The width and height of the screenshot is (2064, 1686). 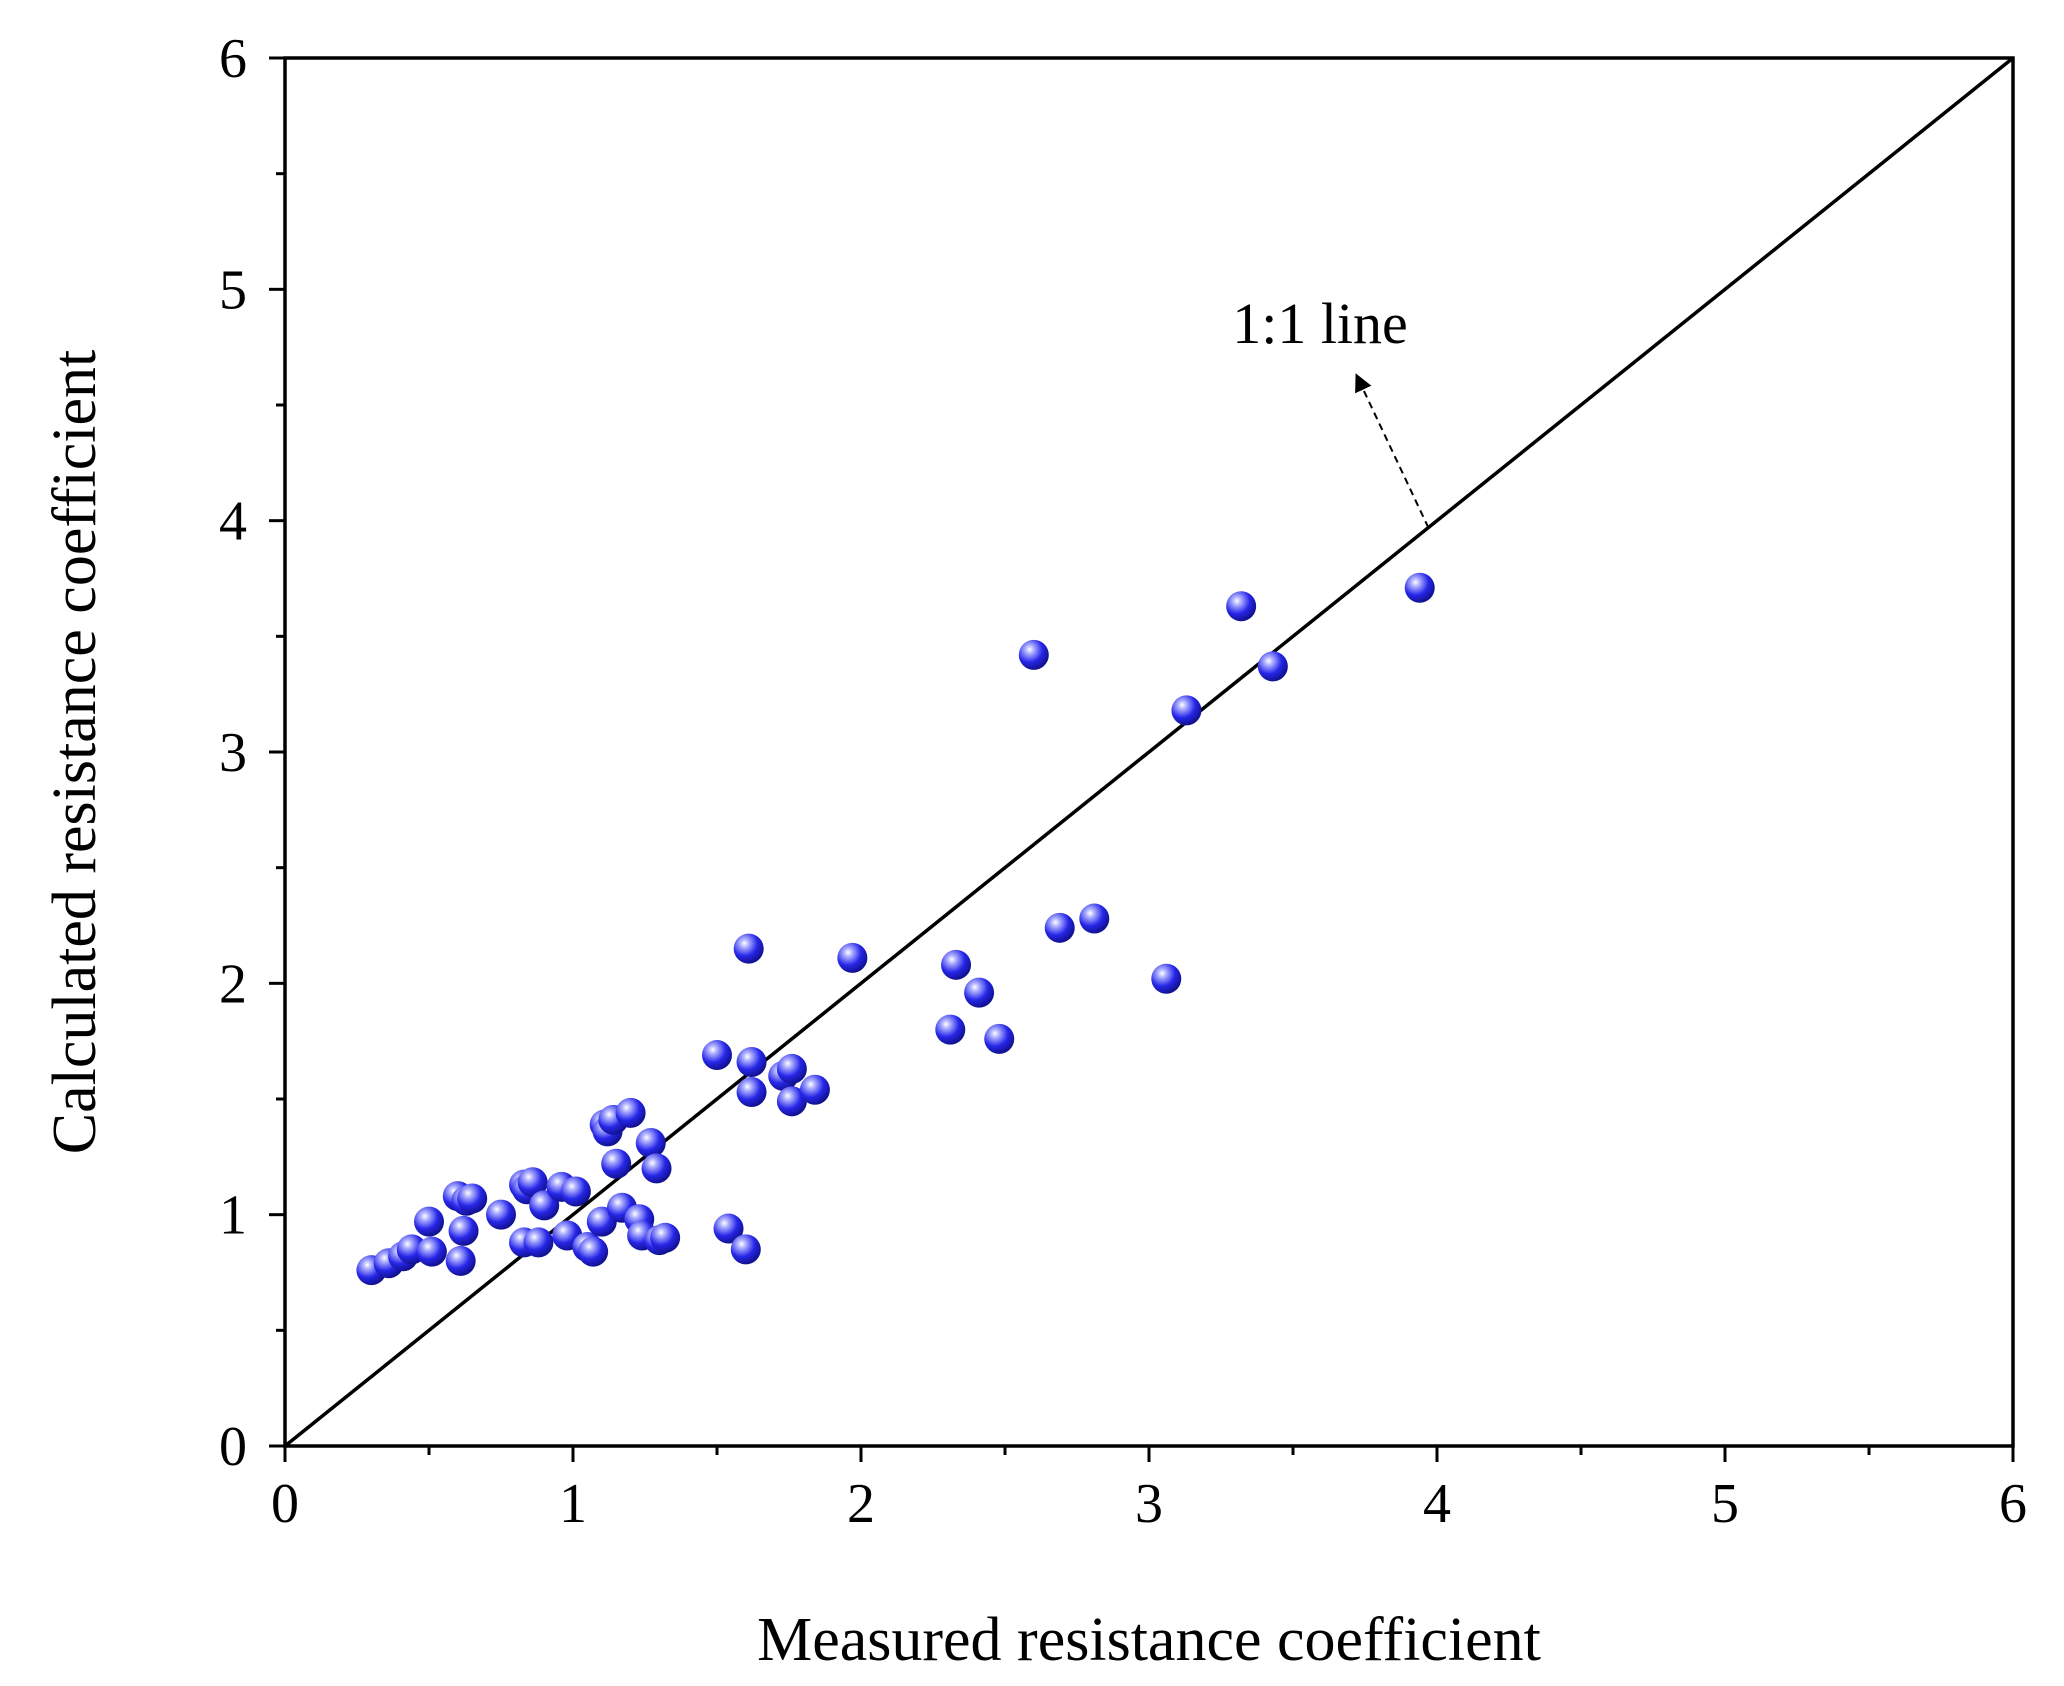 What do you see at coordinates (861, 1504) in the screenshot?
I see `x-tick-label: 2` at bounding box center [861, 1504].